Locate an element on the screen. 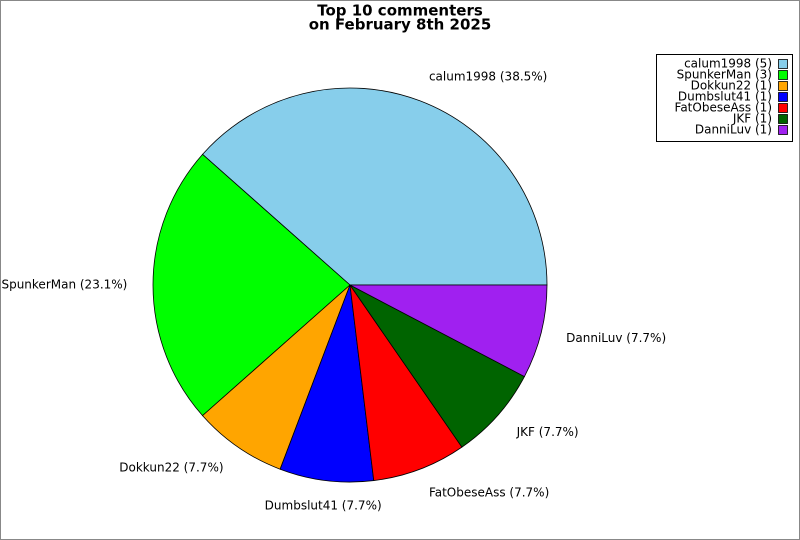 This screenshot has height=540, width=800. legend-label: Dokkun22 (1) is located at coordinates (731, 86).